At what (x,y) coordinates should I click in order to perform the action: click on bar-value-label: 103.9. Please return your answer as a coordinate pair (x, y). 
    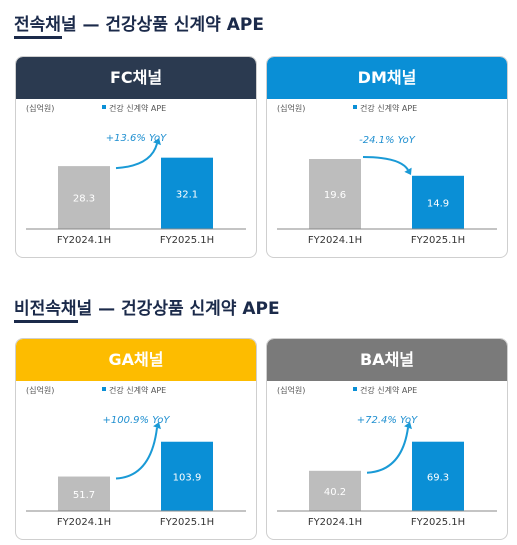
    Looking at the image, I should click on (187, 477).